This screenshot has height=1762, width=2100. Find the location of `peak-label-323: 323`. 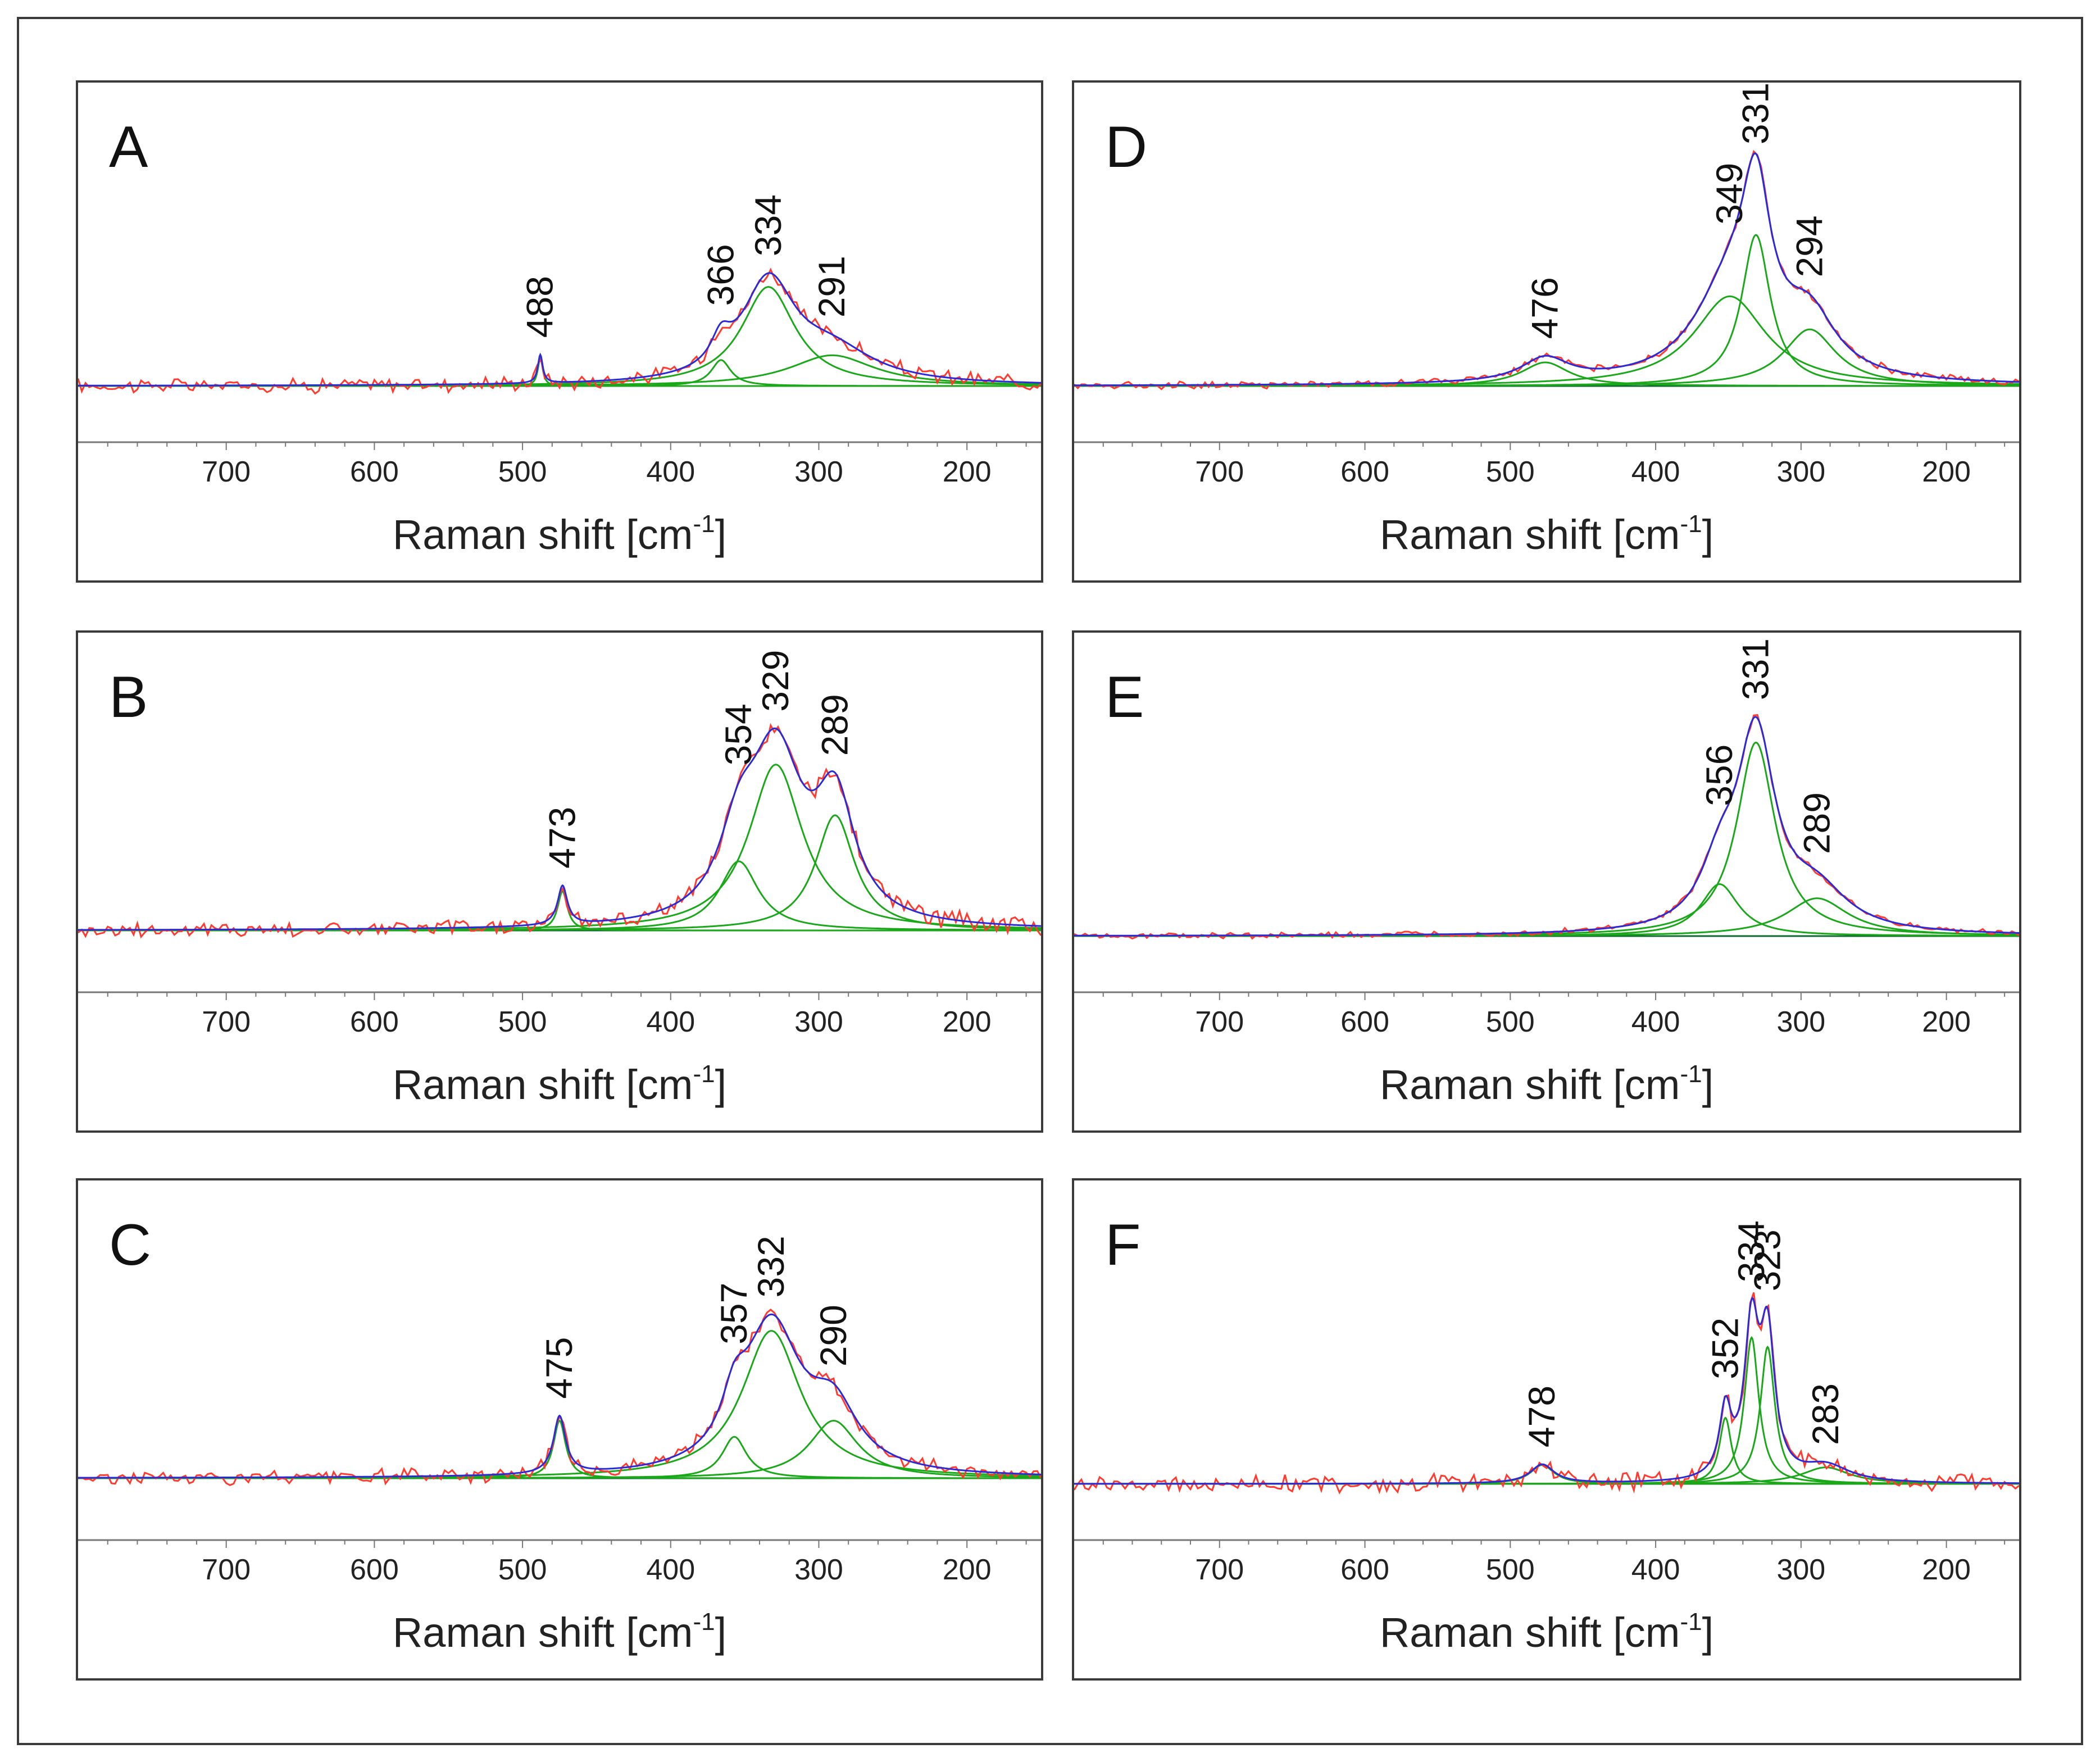

peak-label-323: 323 is located at coordinates (1767, 1260).